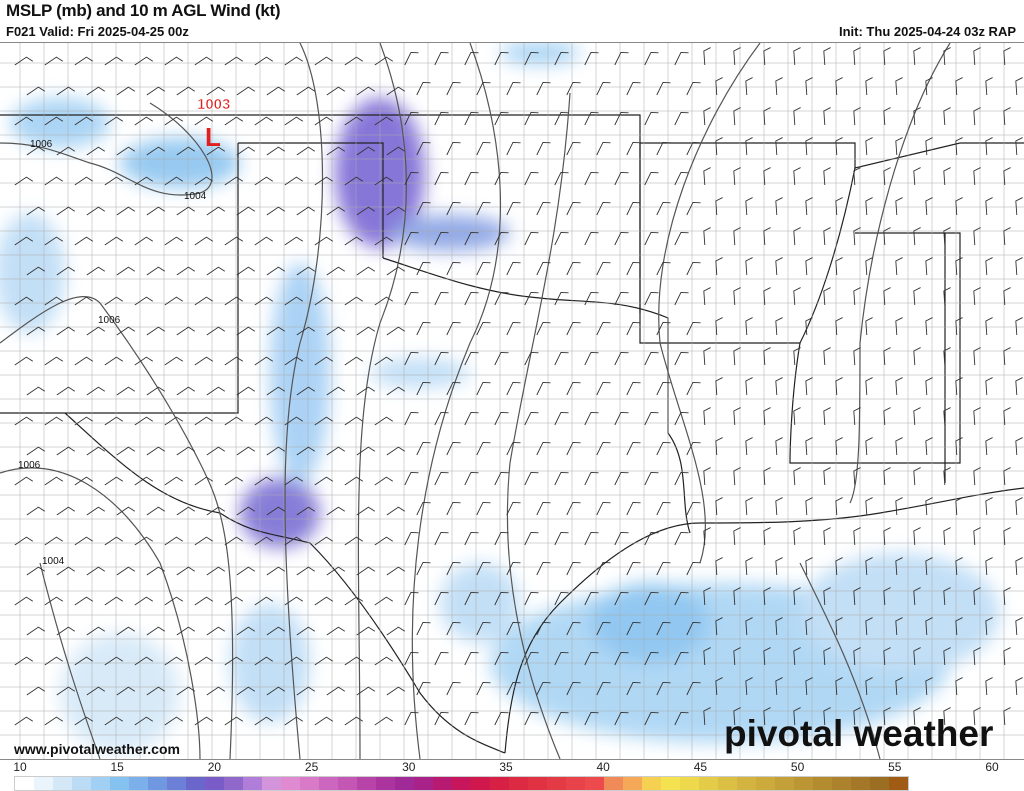 This screenshot has height=791, width=1024. I want to click on colorbar-tick: 15, so click(117, 767).